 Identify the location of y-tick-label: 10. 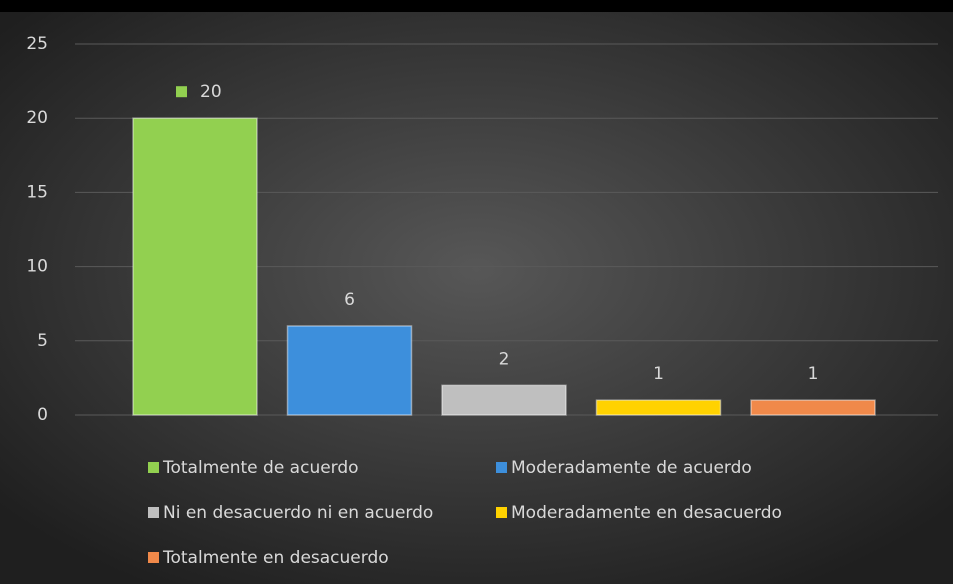
(37, 267).